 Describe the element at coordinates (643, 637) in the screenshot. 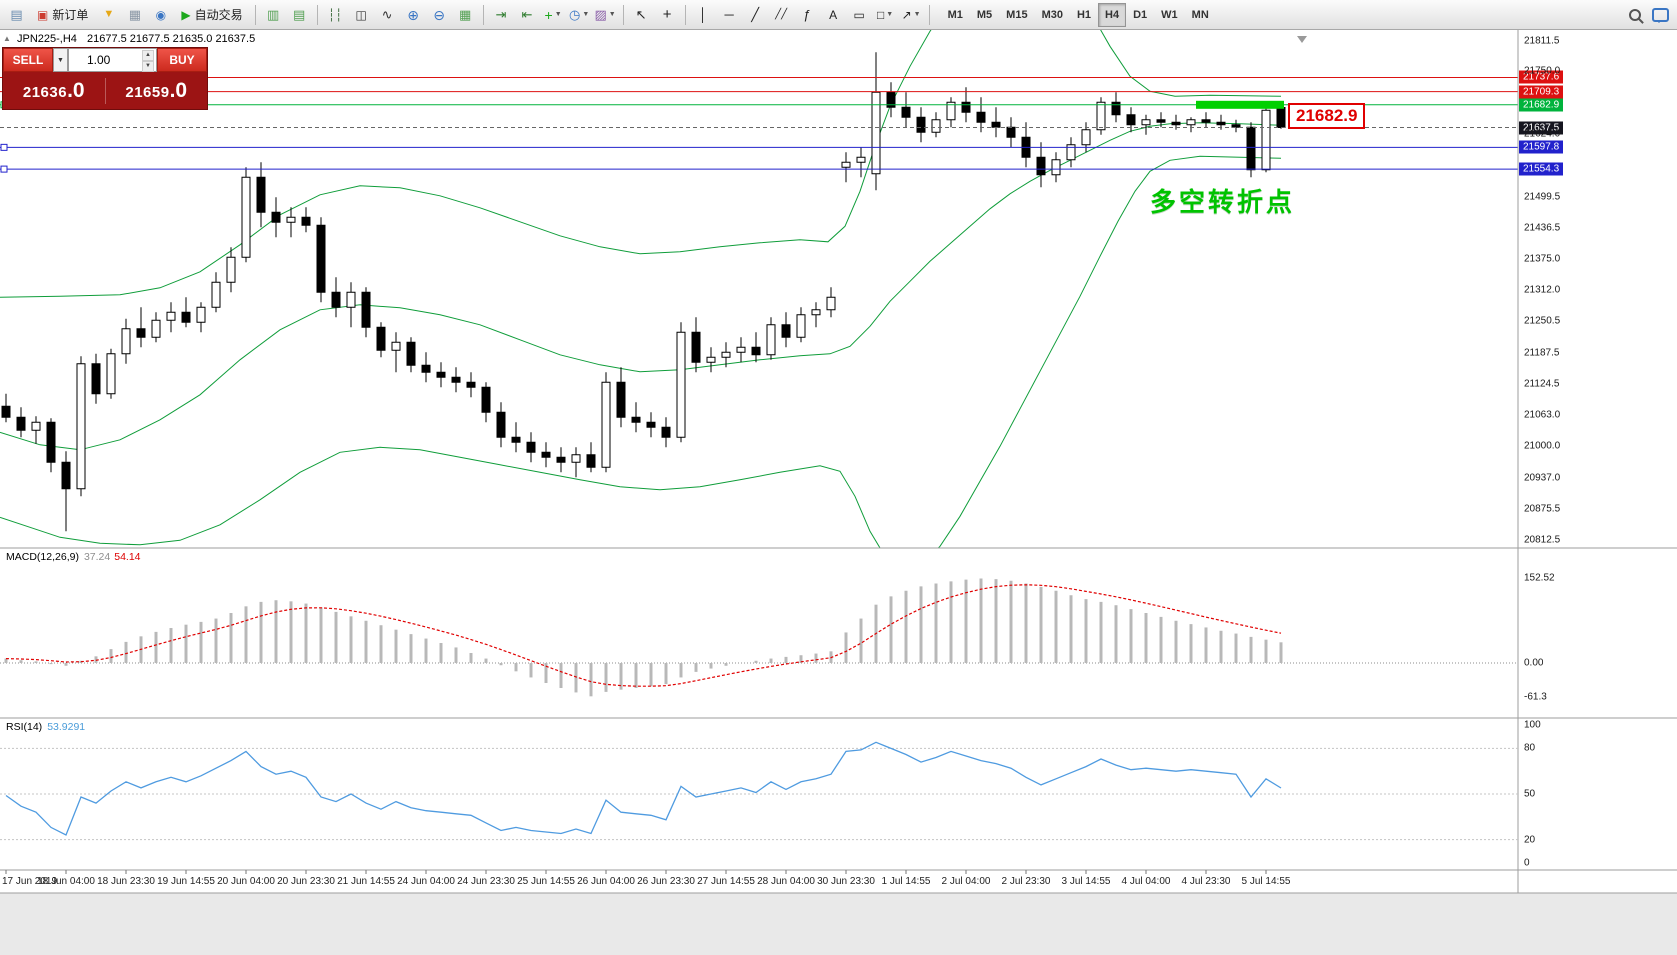

I see `macd-histogram` at that location.